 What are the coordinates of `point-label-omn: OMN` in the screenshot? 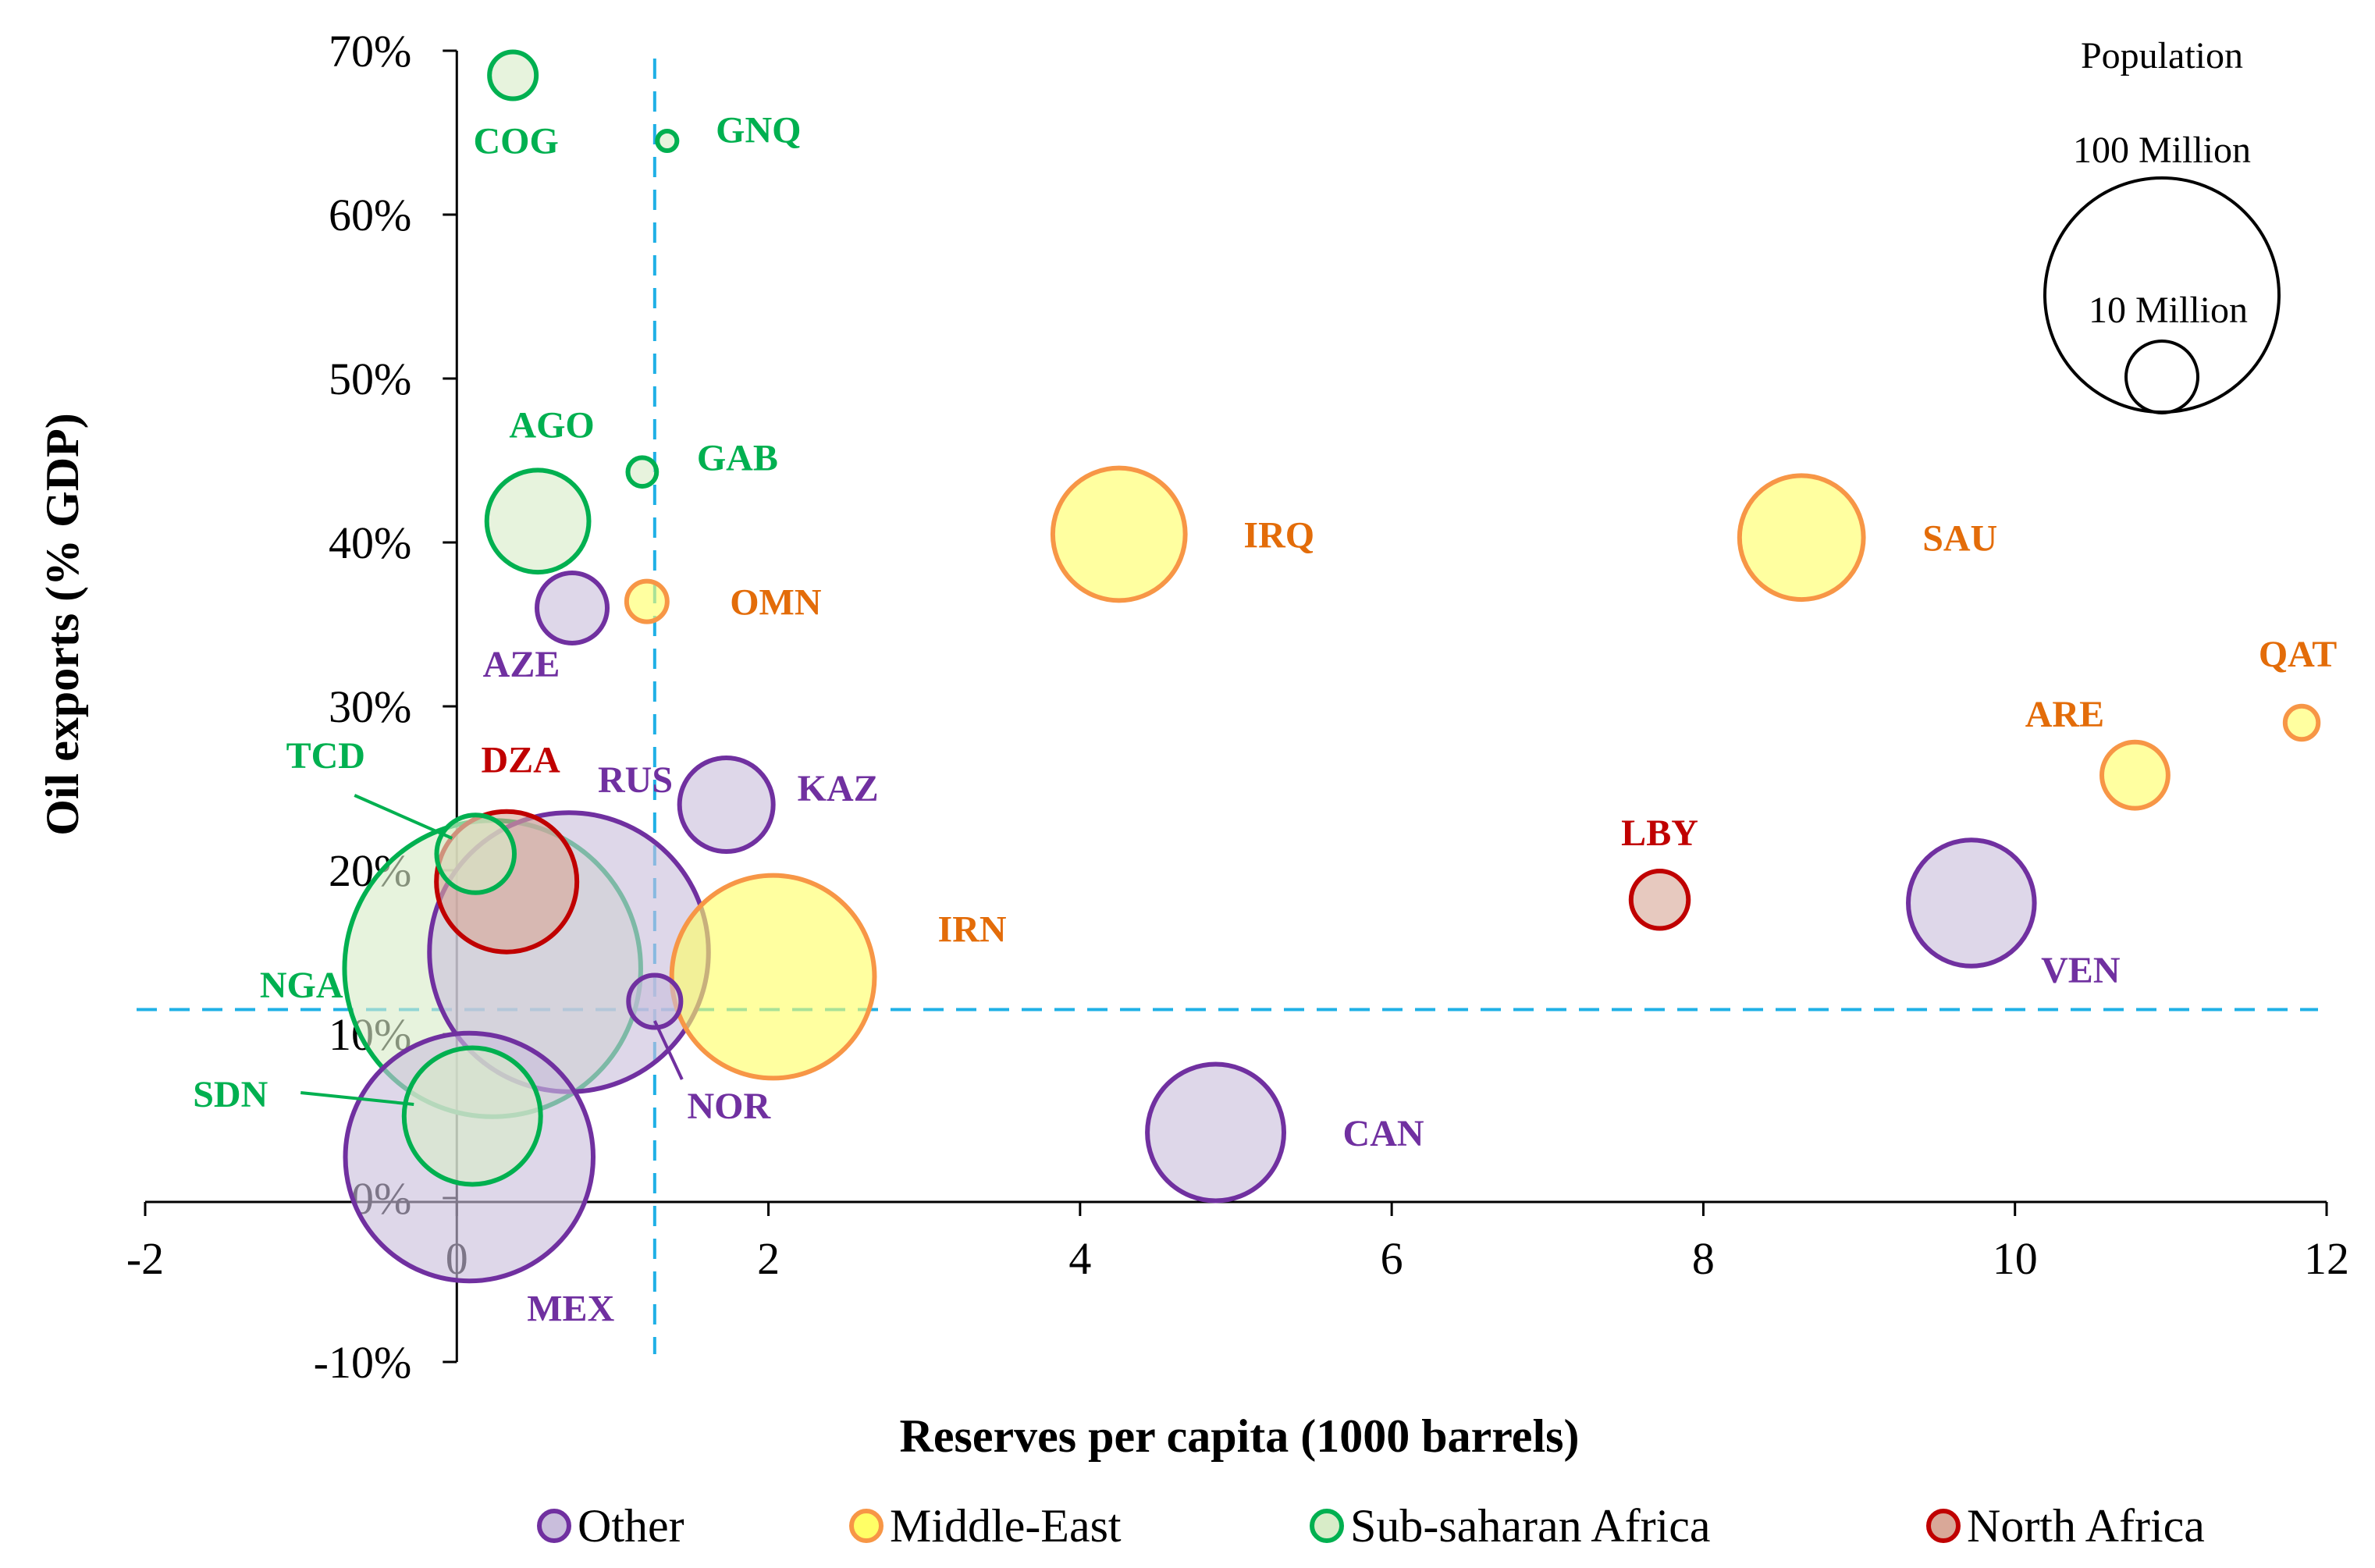 It's located at (776, 603).